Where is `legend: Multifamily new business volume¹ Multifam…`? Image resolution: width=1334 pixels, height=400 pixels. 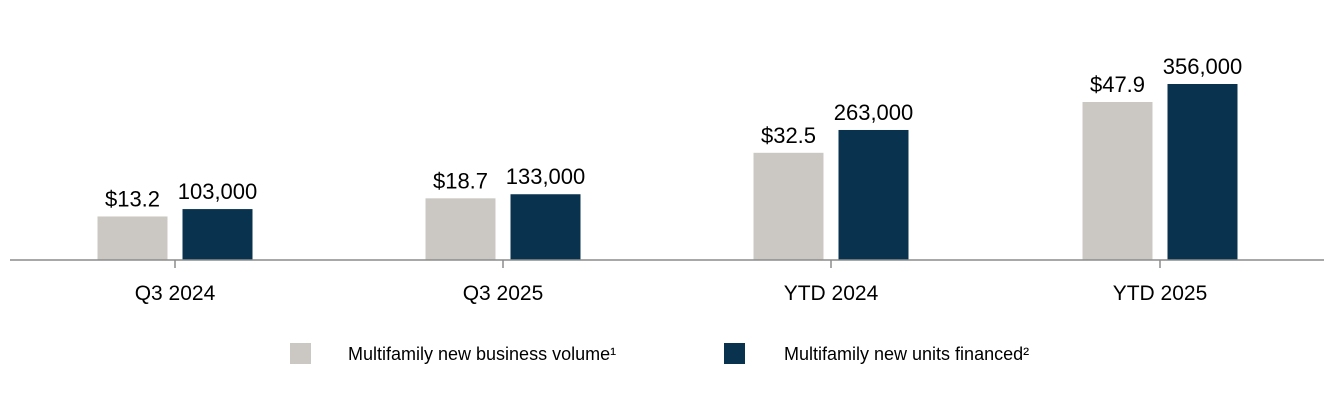 legend: Multifamily new business volume¹ Multifam… is located at coordinates (659, 353).